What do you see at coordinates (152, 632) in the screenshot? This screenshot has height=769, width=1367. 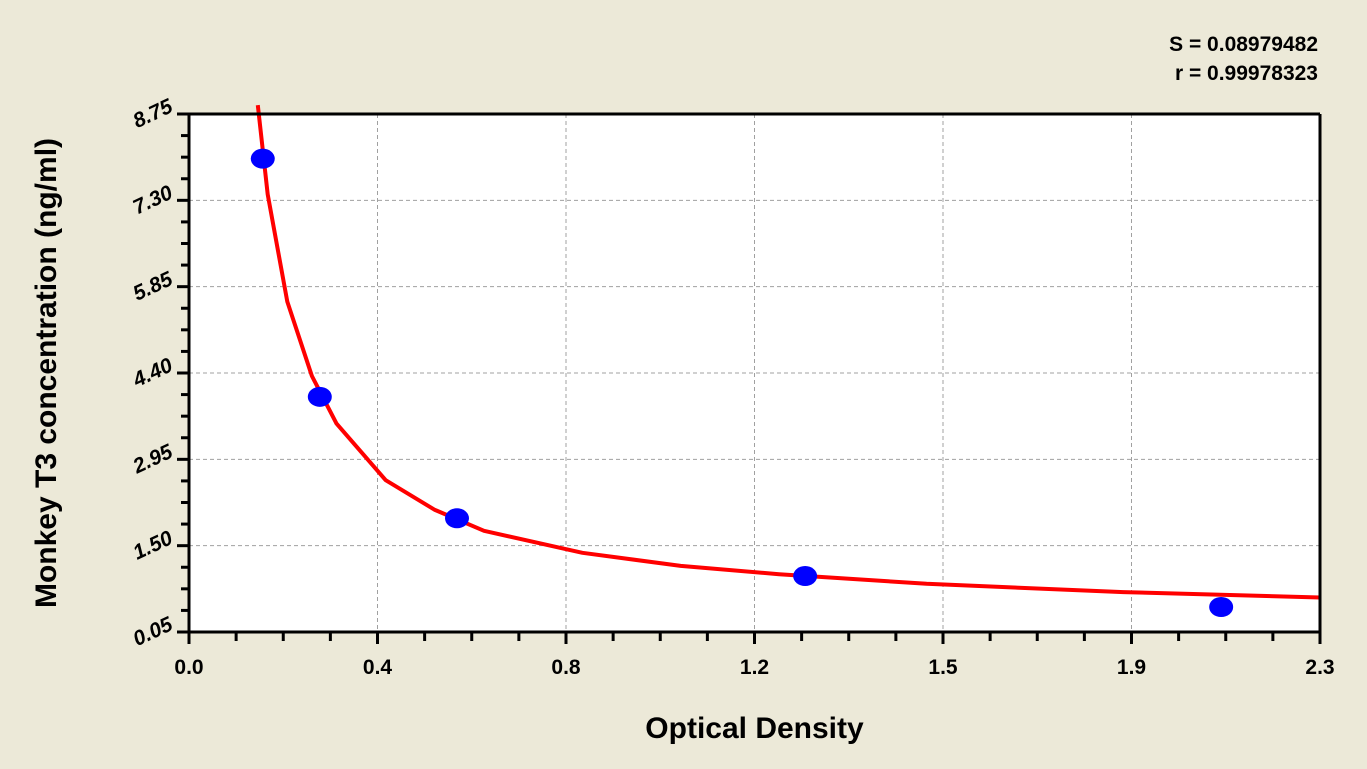 I see `y-tick-label: 0.05` at bounding box center [152, 632].